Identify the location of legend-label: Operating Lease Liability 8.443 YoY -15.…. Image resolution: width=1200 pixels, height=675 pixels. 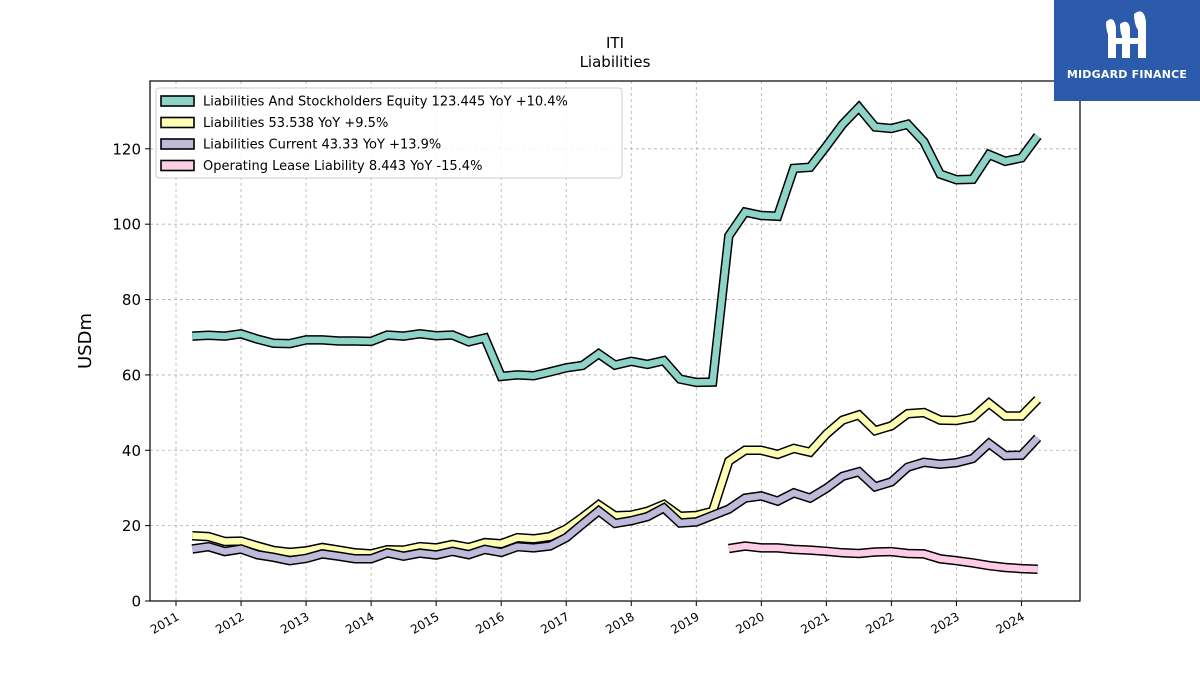
(342, 166).